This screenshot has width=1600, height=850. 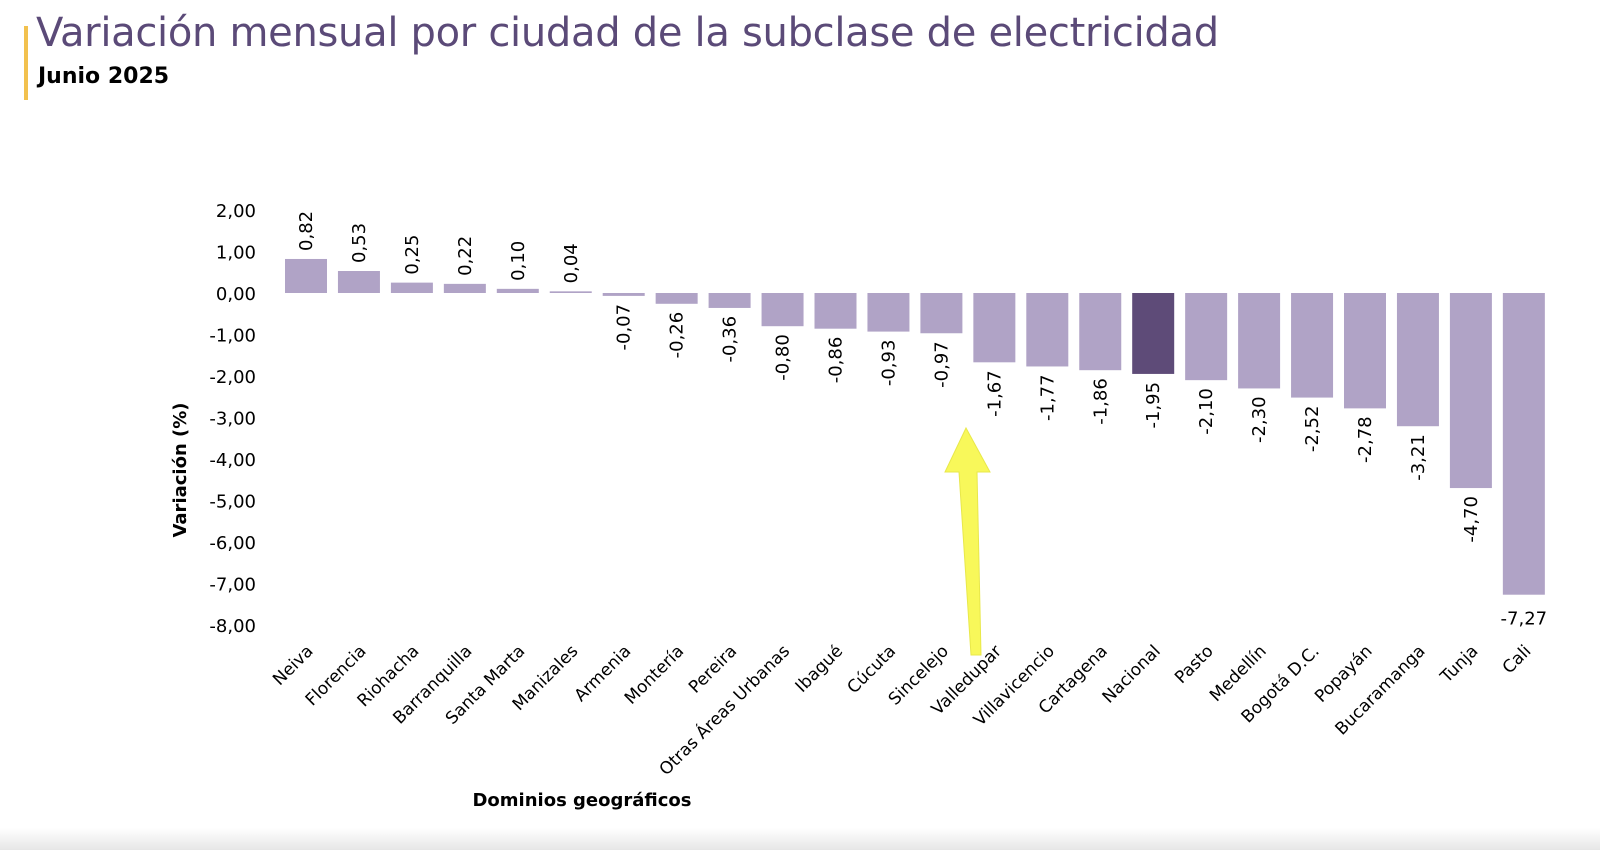 I want to click on data-label: -2,10, so click(x=1206, y=411).